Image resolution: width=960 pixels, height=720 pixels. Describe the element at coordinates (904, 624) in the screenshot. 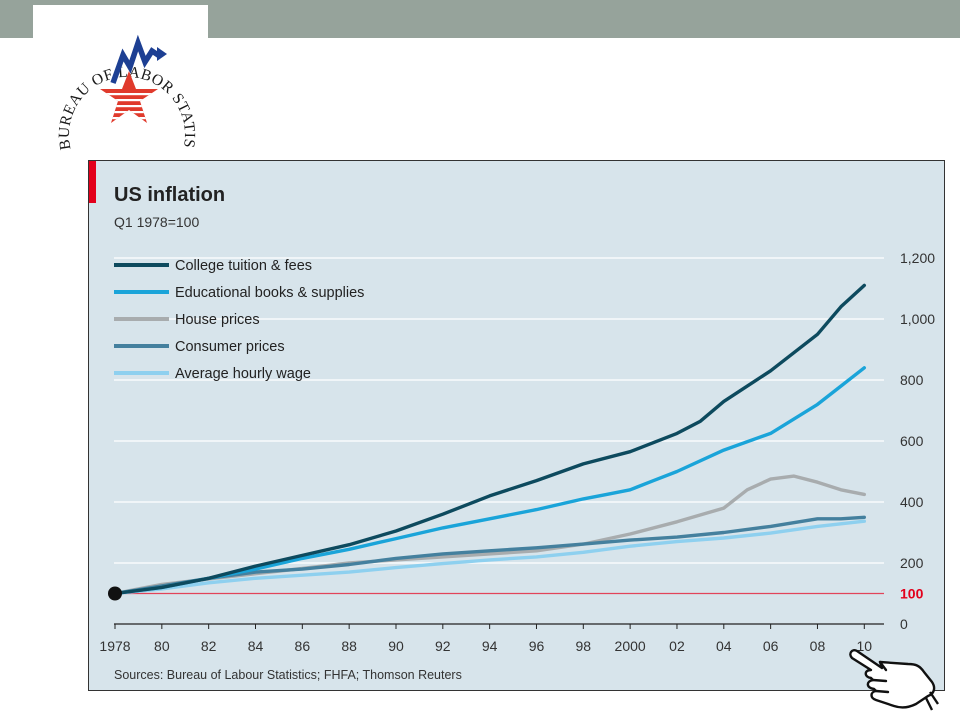

I see `y-tick-label: 0` at that location.